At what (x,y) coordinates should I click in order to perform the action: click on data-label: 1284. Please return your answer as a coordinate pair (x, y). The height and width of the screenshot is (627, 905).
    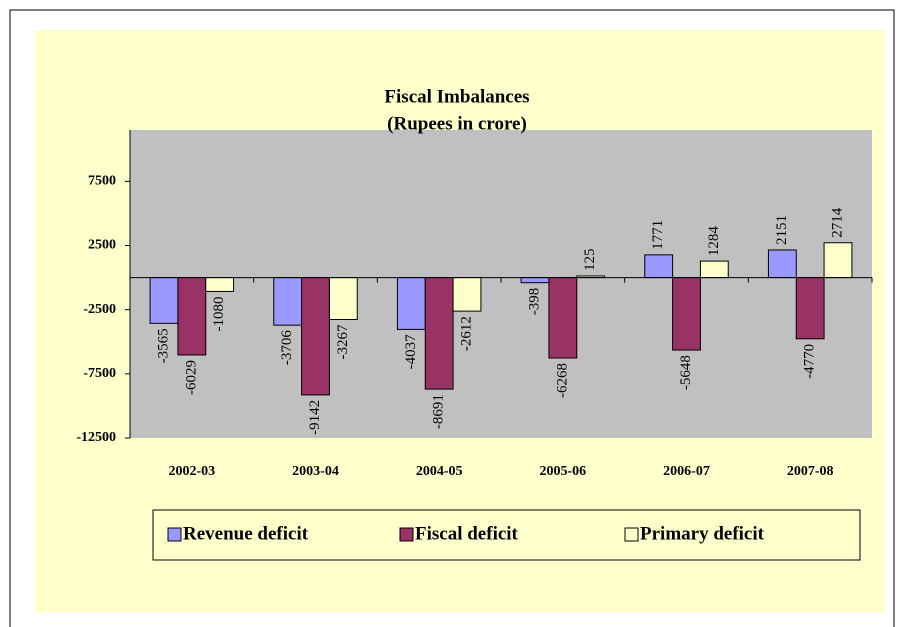
    Looking at the image, I should click on (714, 241).